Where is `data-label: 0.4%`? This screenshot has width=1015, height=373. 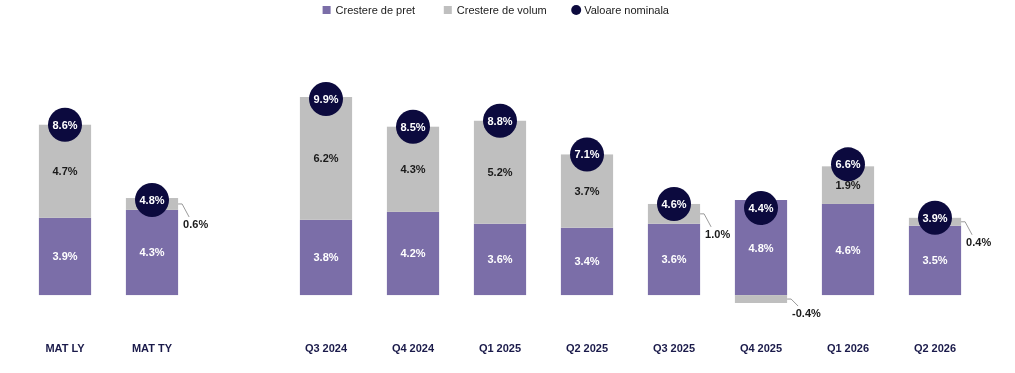
data-label: 0.4% is located at coordinates (979, 241).